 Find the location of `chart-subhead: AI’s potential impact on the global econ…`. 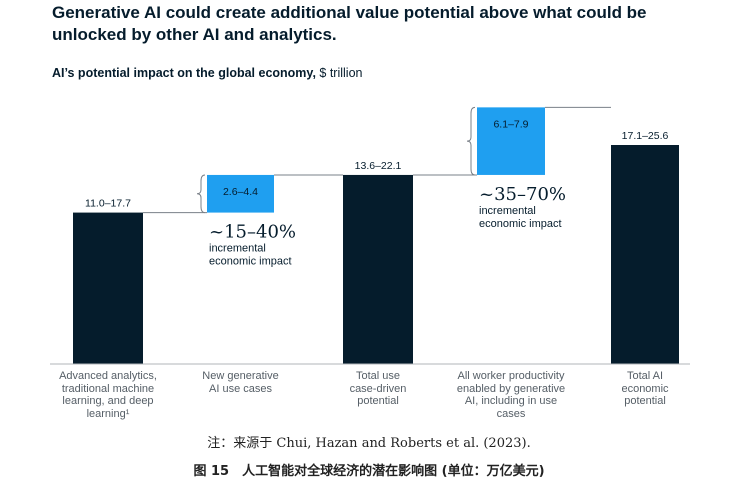

chart-subhead: AI’s potential impact on the global econ… is located at coordinates (207, 73).